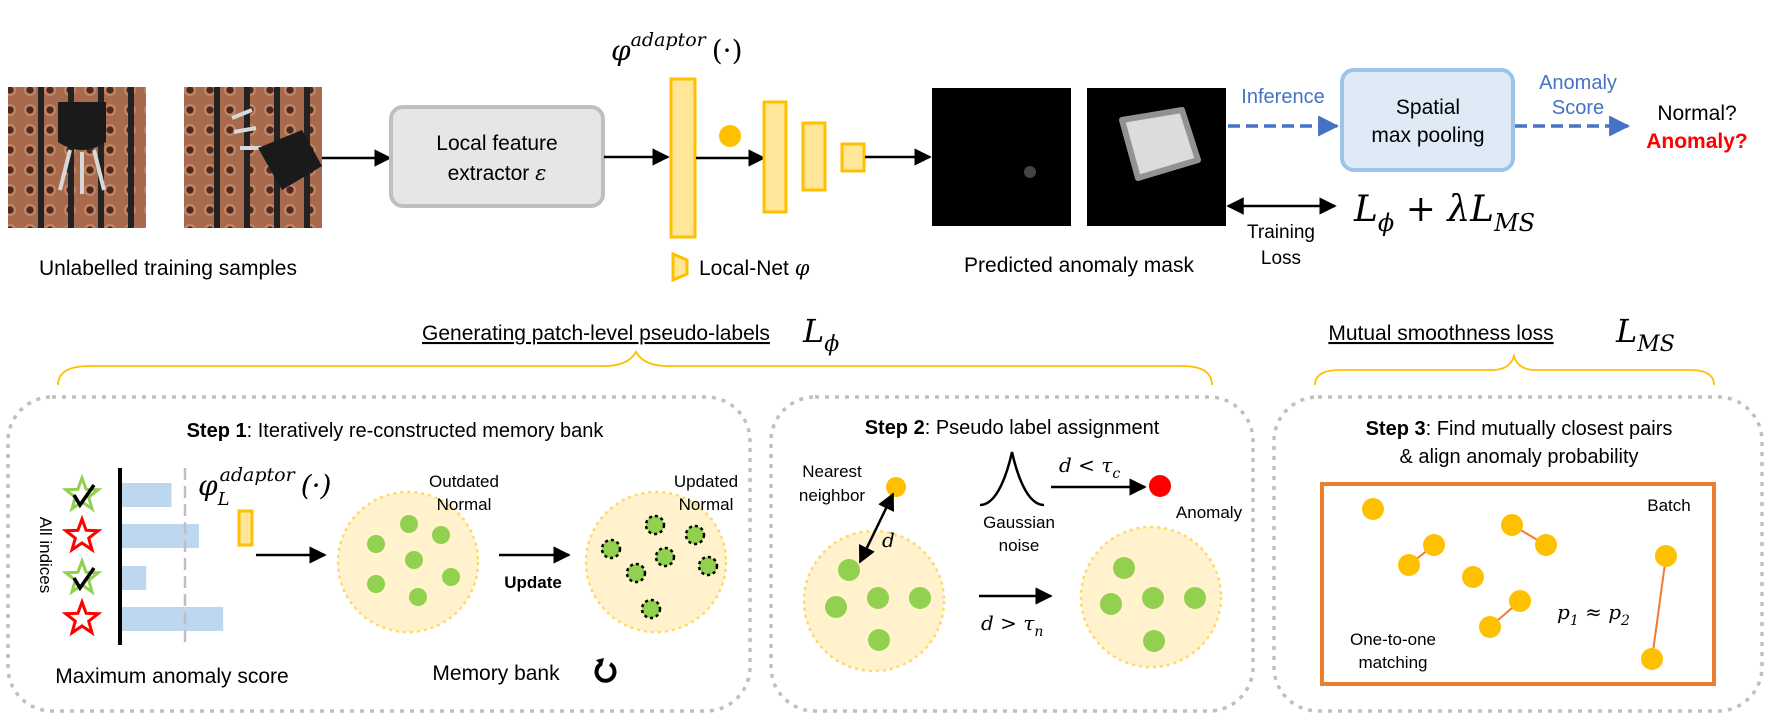 This screenshot has height=719, width=1770. I want to click on localnet-legend-label: Local-Net φ, so click(754, 268).